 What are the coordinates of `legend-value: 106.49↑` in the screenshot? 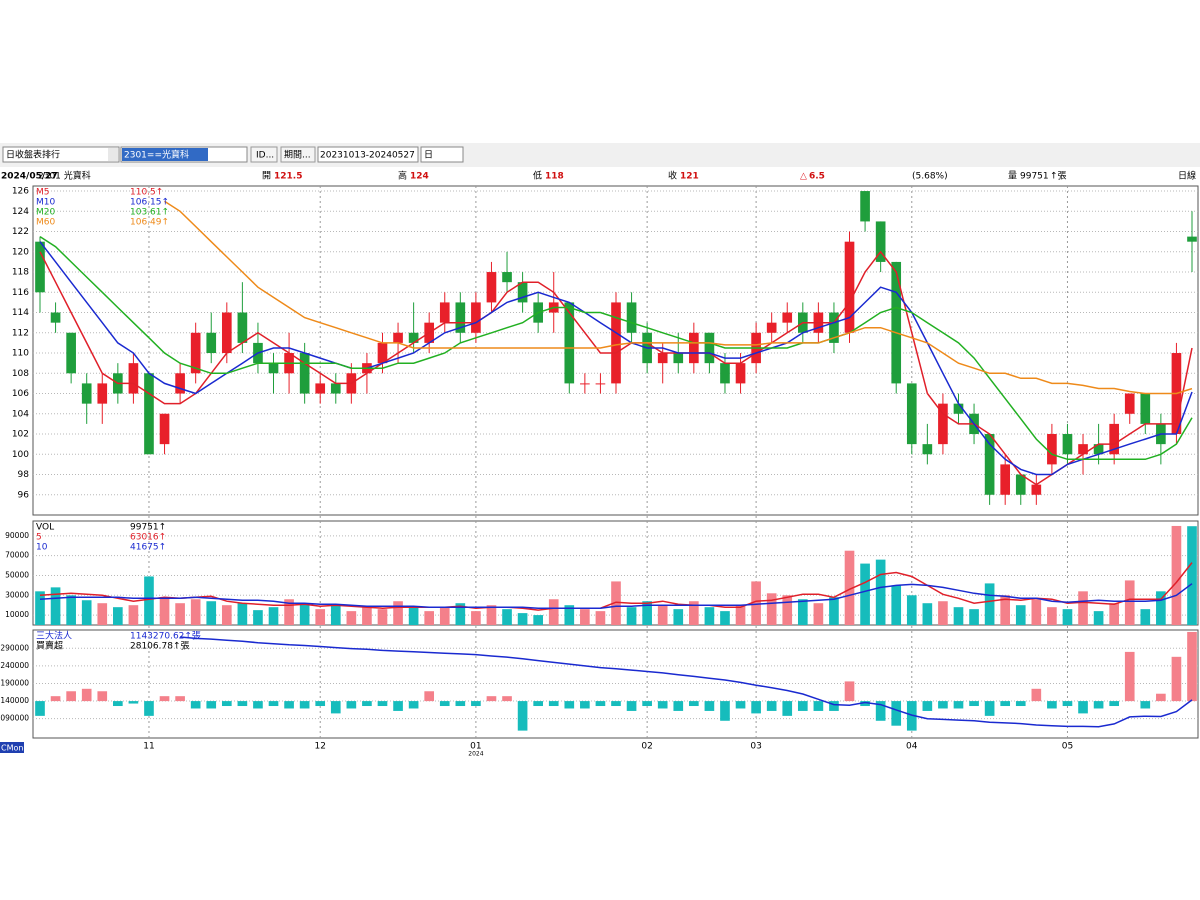 It's located at (149, 223).